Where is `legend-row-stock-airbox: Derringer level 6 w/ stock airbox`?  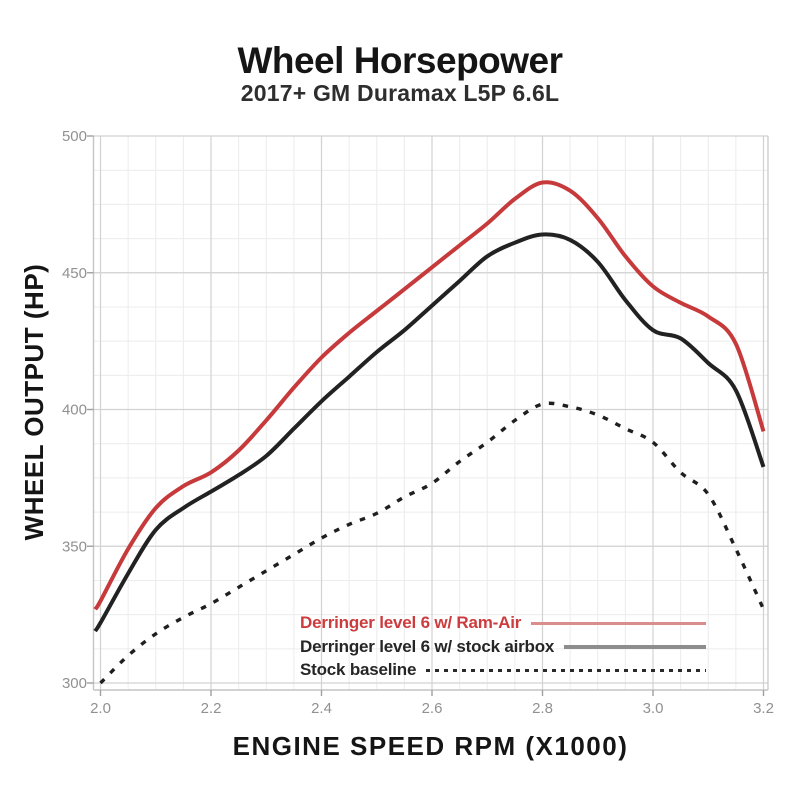 legend-row-stock-airbox: Derringer level 6 w/ stock airbox is located at coordinates (503, 647).